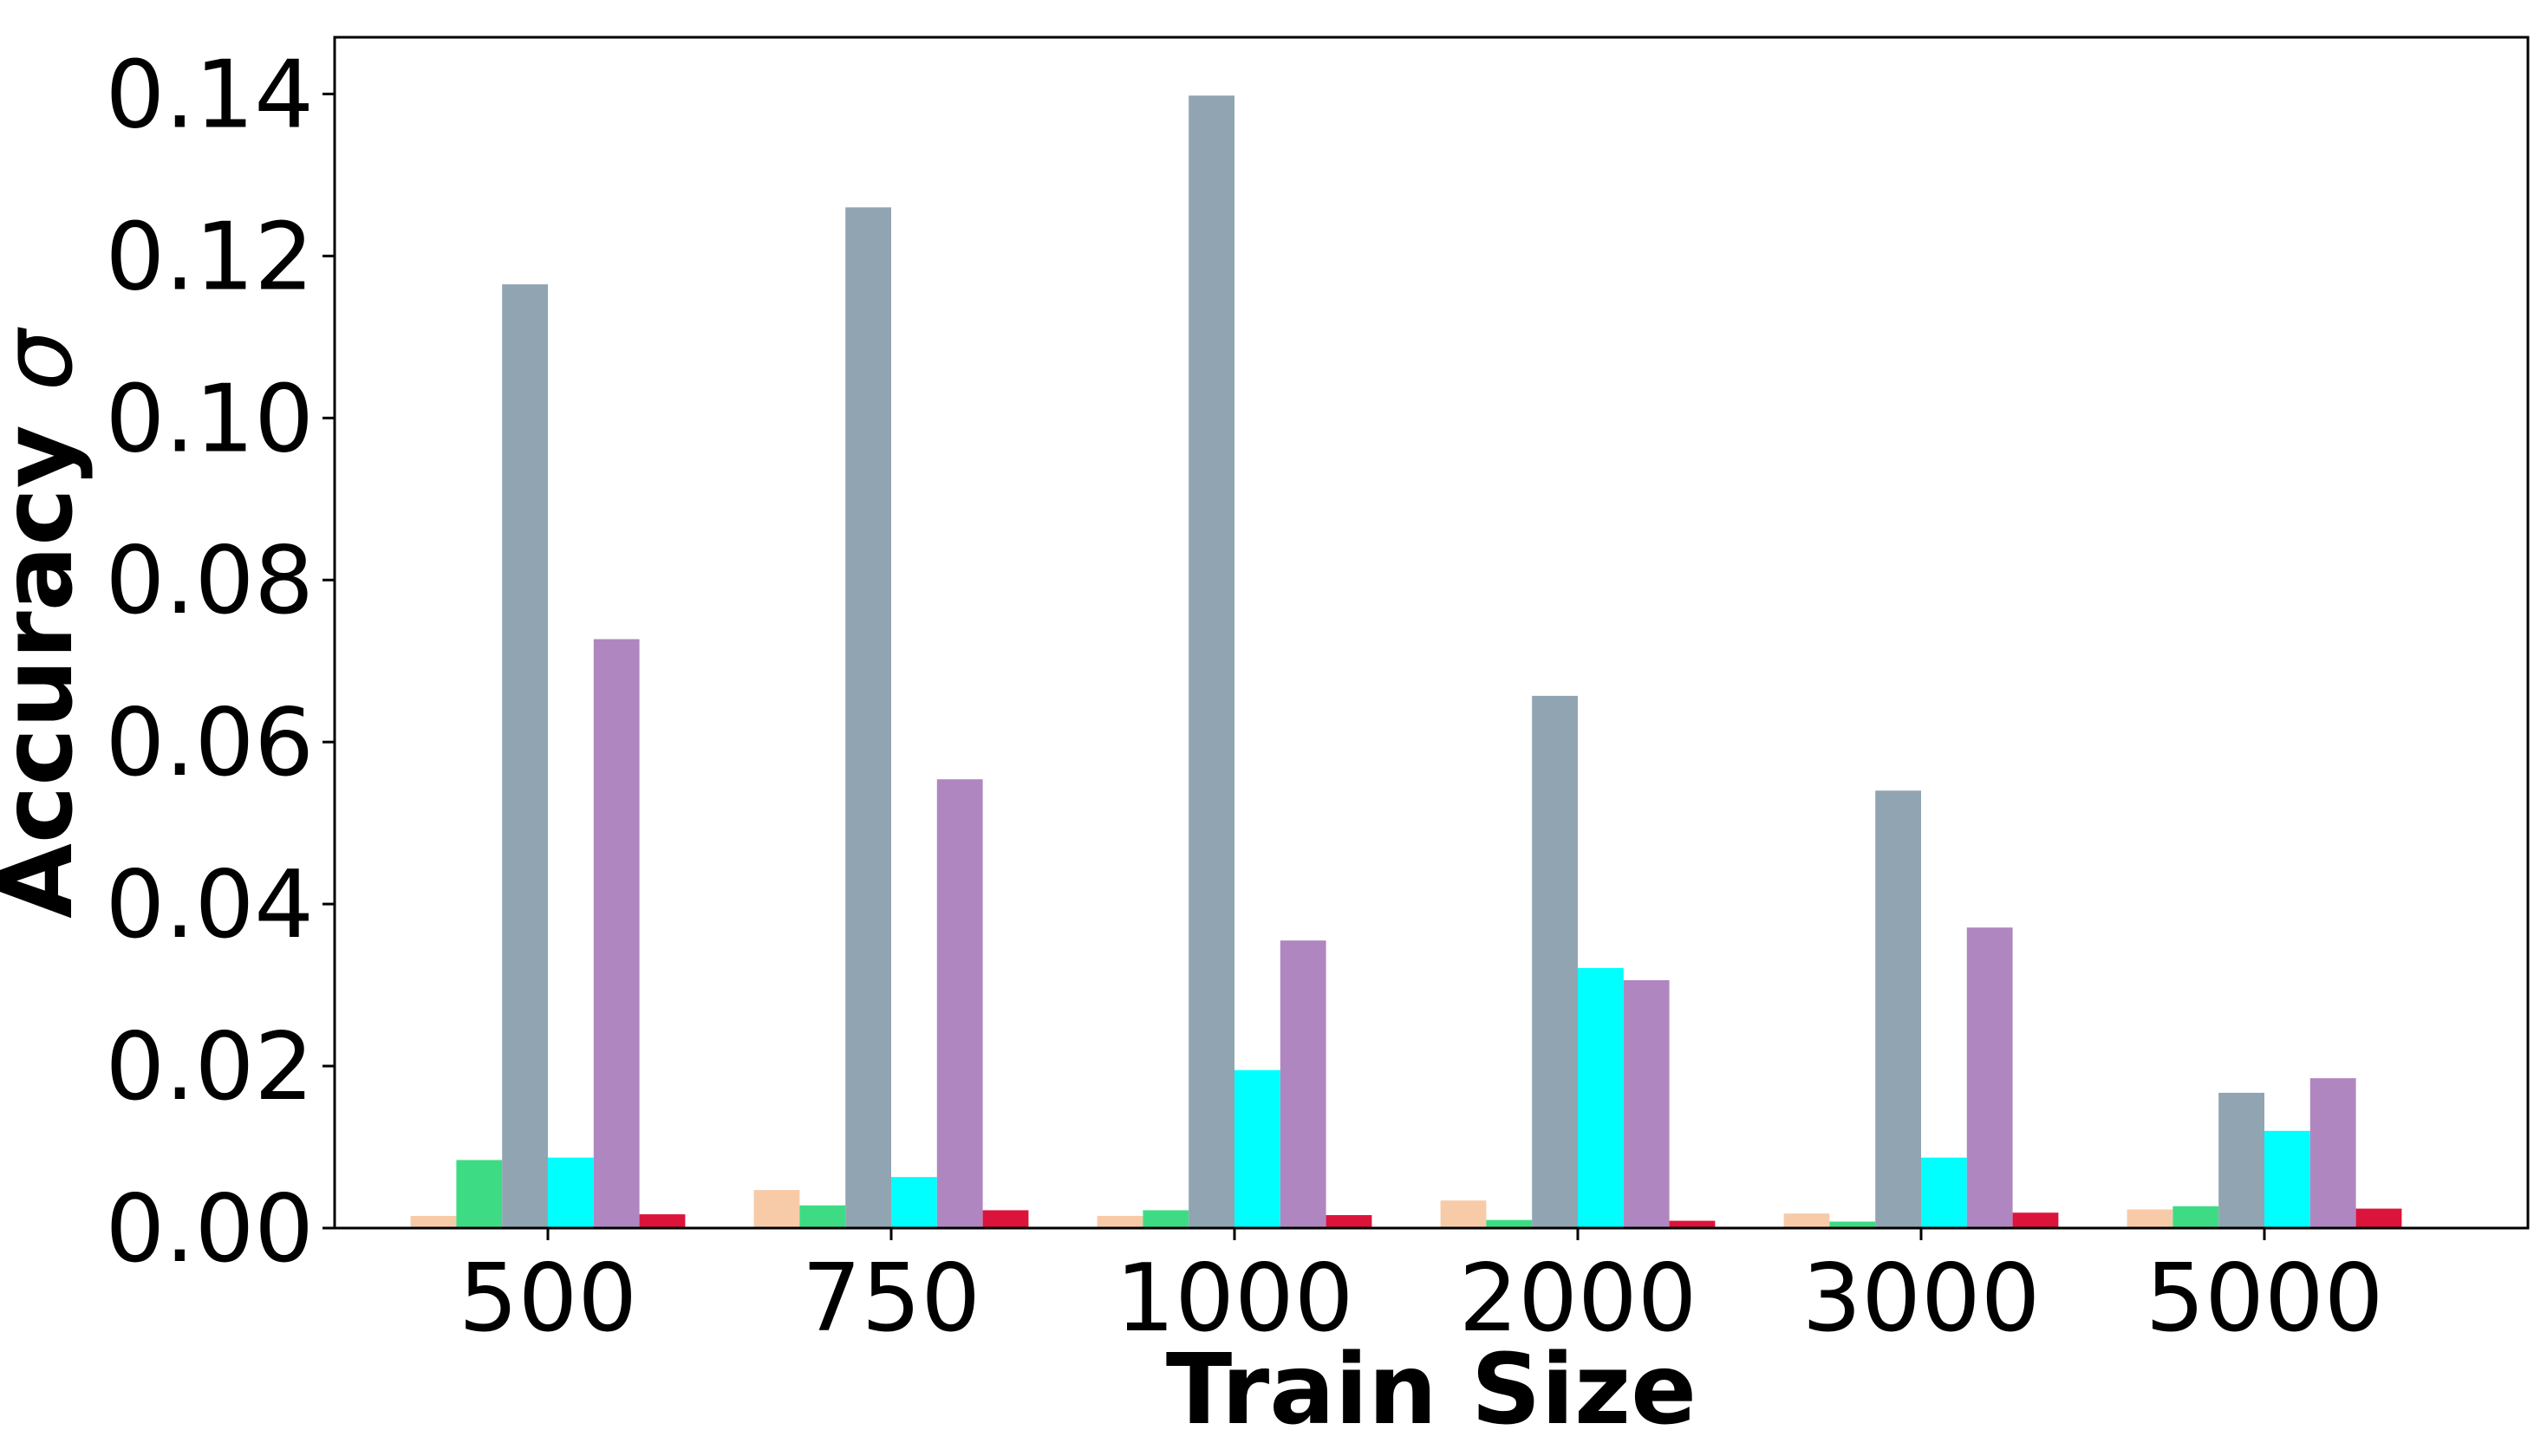 Image resolution: width=2547 pixels, height=1456 pixels. Describe the element at coordinates (2265, 1299) in the screenshot. I see `x-tick-label: 5000` at that location.